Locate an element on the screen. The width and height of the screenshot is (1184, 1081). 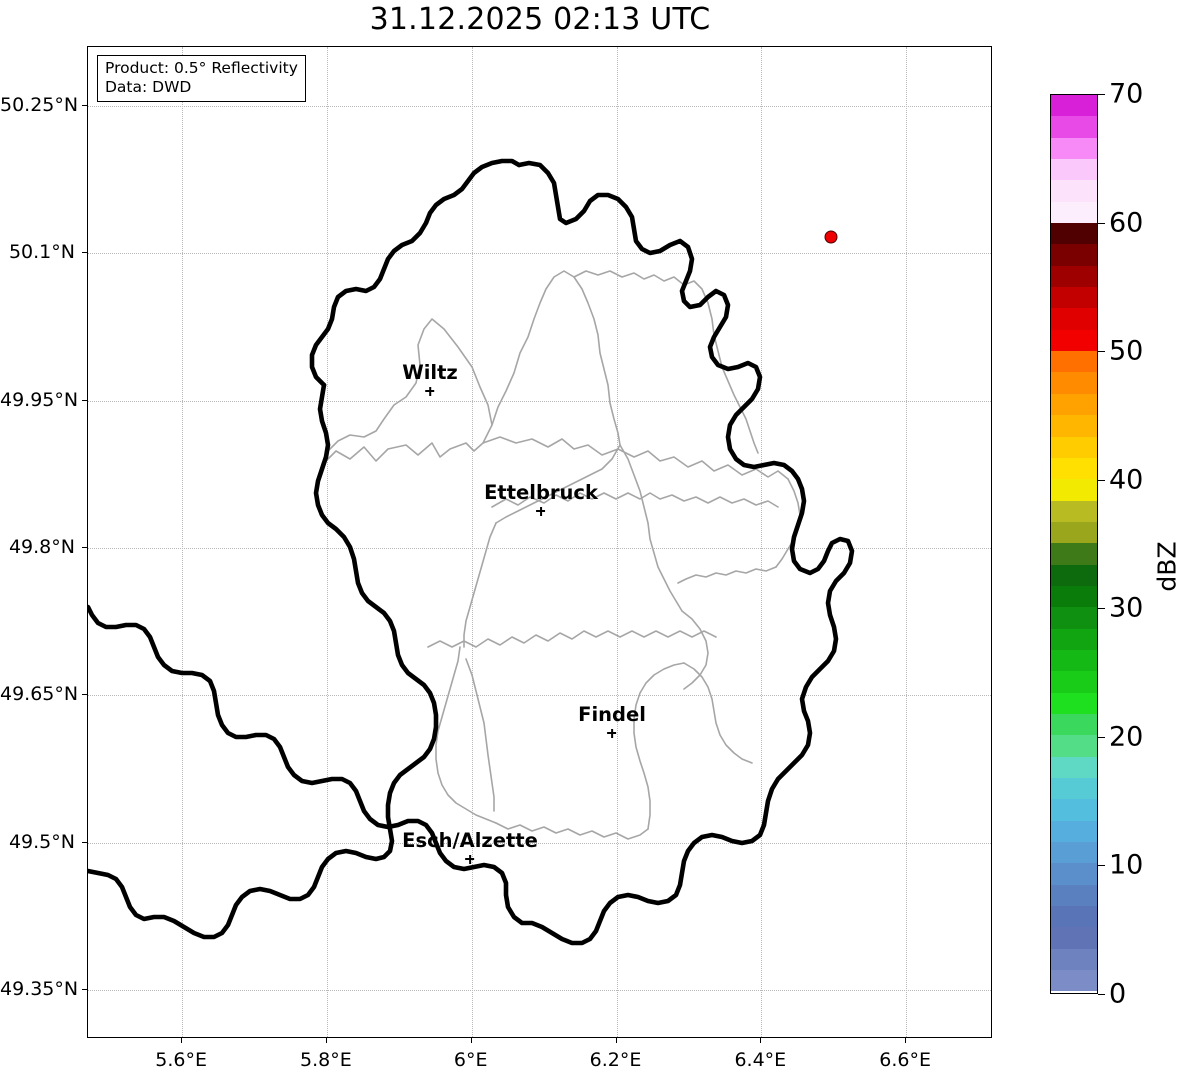
city-name: Ettelbruck is located at coordinates (541, 492).